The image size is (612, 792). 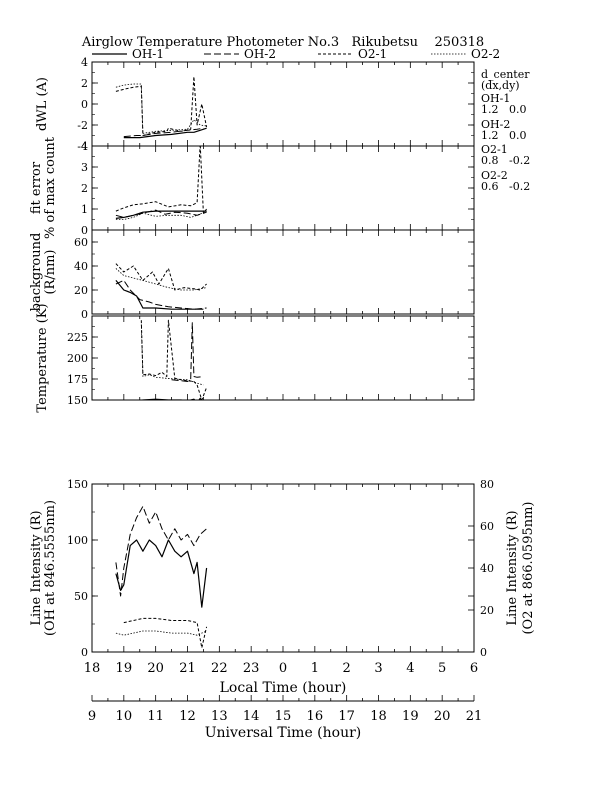 What do you see at coordinates (410, 716) in the screenshot?
I see `ut-tick-label: 19` at bounding box center [410, 716].